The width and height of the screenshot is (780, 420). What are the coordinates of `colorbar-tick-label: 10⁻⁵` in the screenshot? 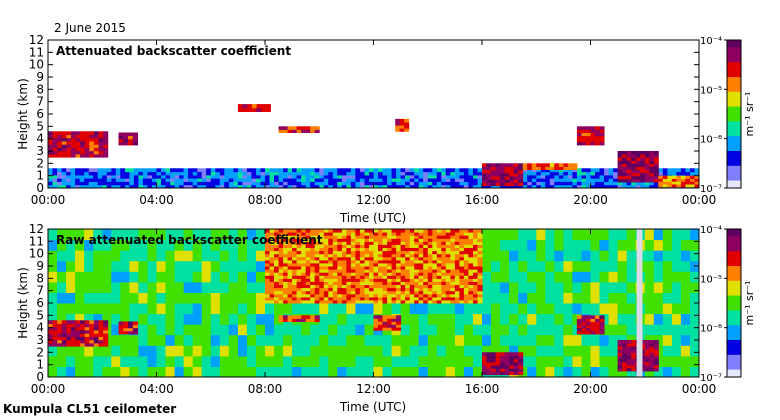 It's located at (711, 279).